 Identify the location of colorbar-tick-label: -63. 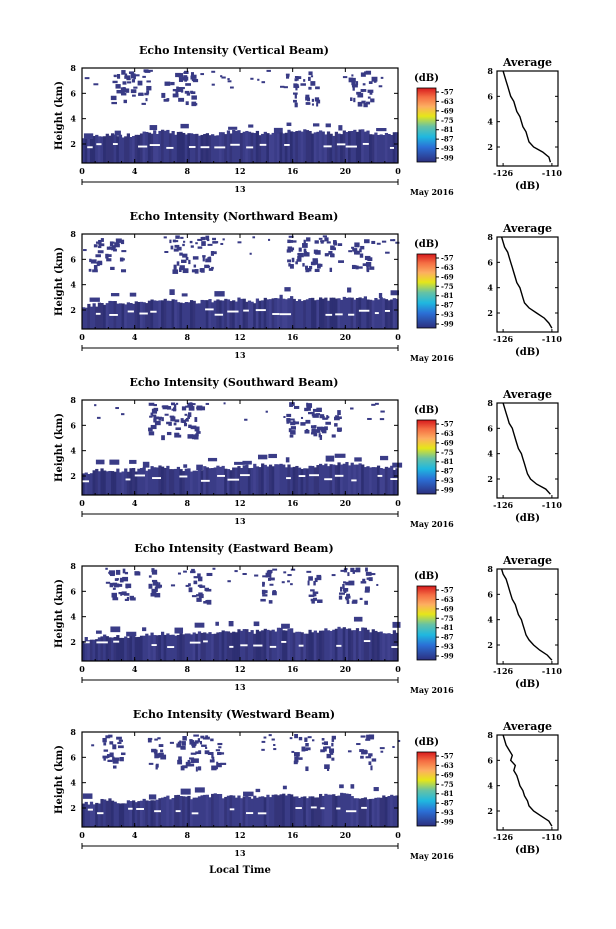
(447, 267).